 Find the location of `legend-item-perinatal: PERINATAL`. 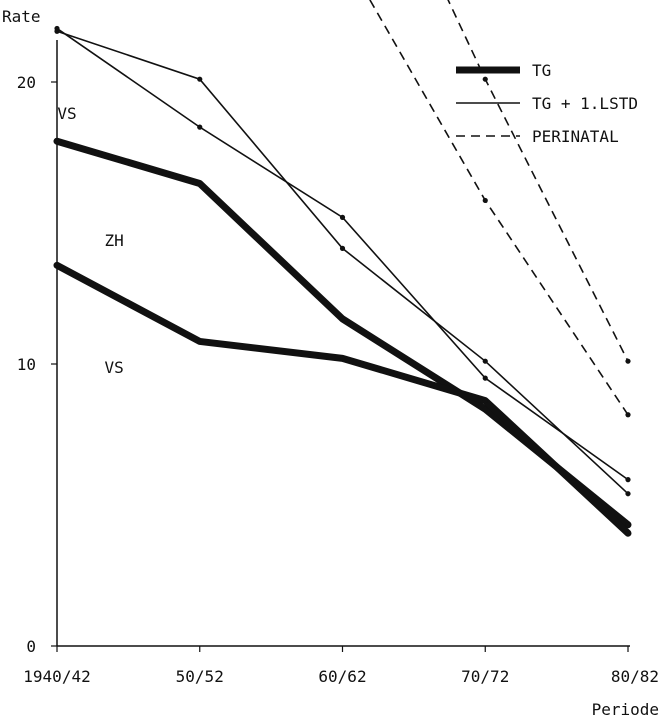

legend-item-perinatal: PERINATAL is located at coordinates (537, 136).